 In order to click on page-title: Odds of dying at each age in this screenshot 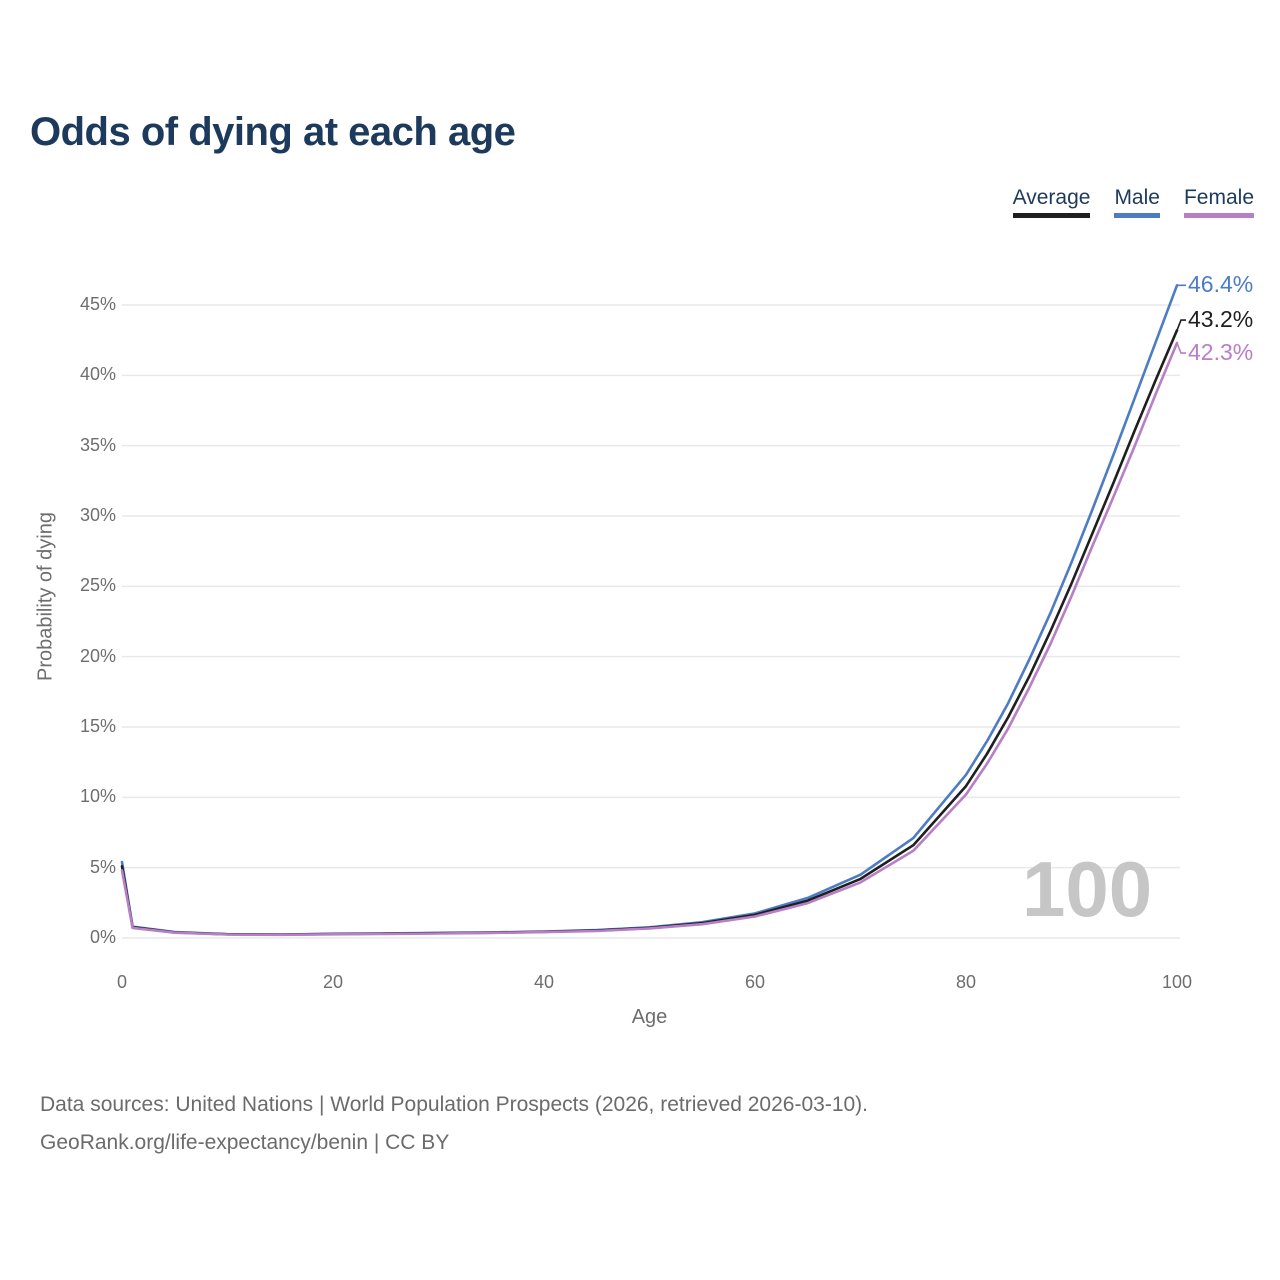, I will do `click(273, 132)`.